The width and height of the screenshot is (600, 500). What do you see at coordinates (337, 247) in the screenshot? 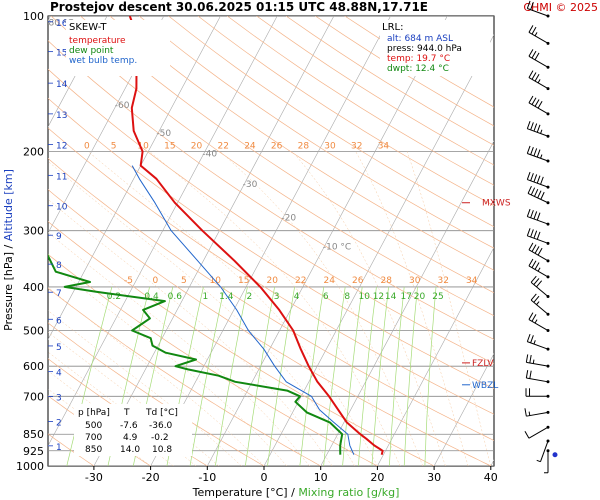
I see `isotherm-label: -10 °C` at bounding box center [337, 247].